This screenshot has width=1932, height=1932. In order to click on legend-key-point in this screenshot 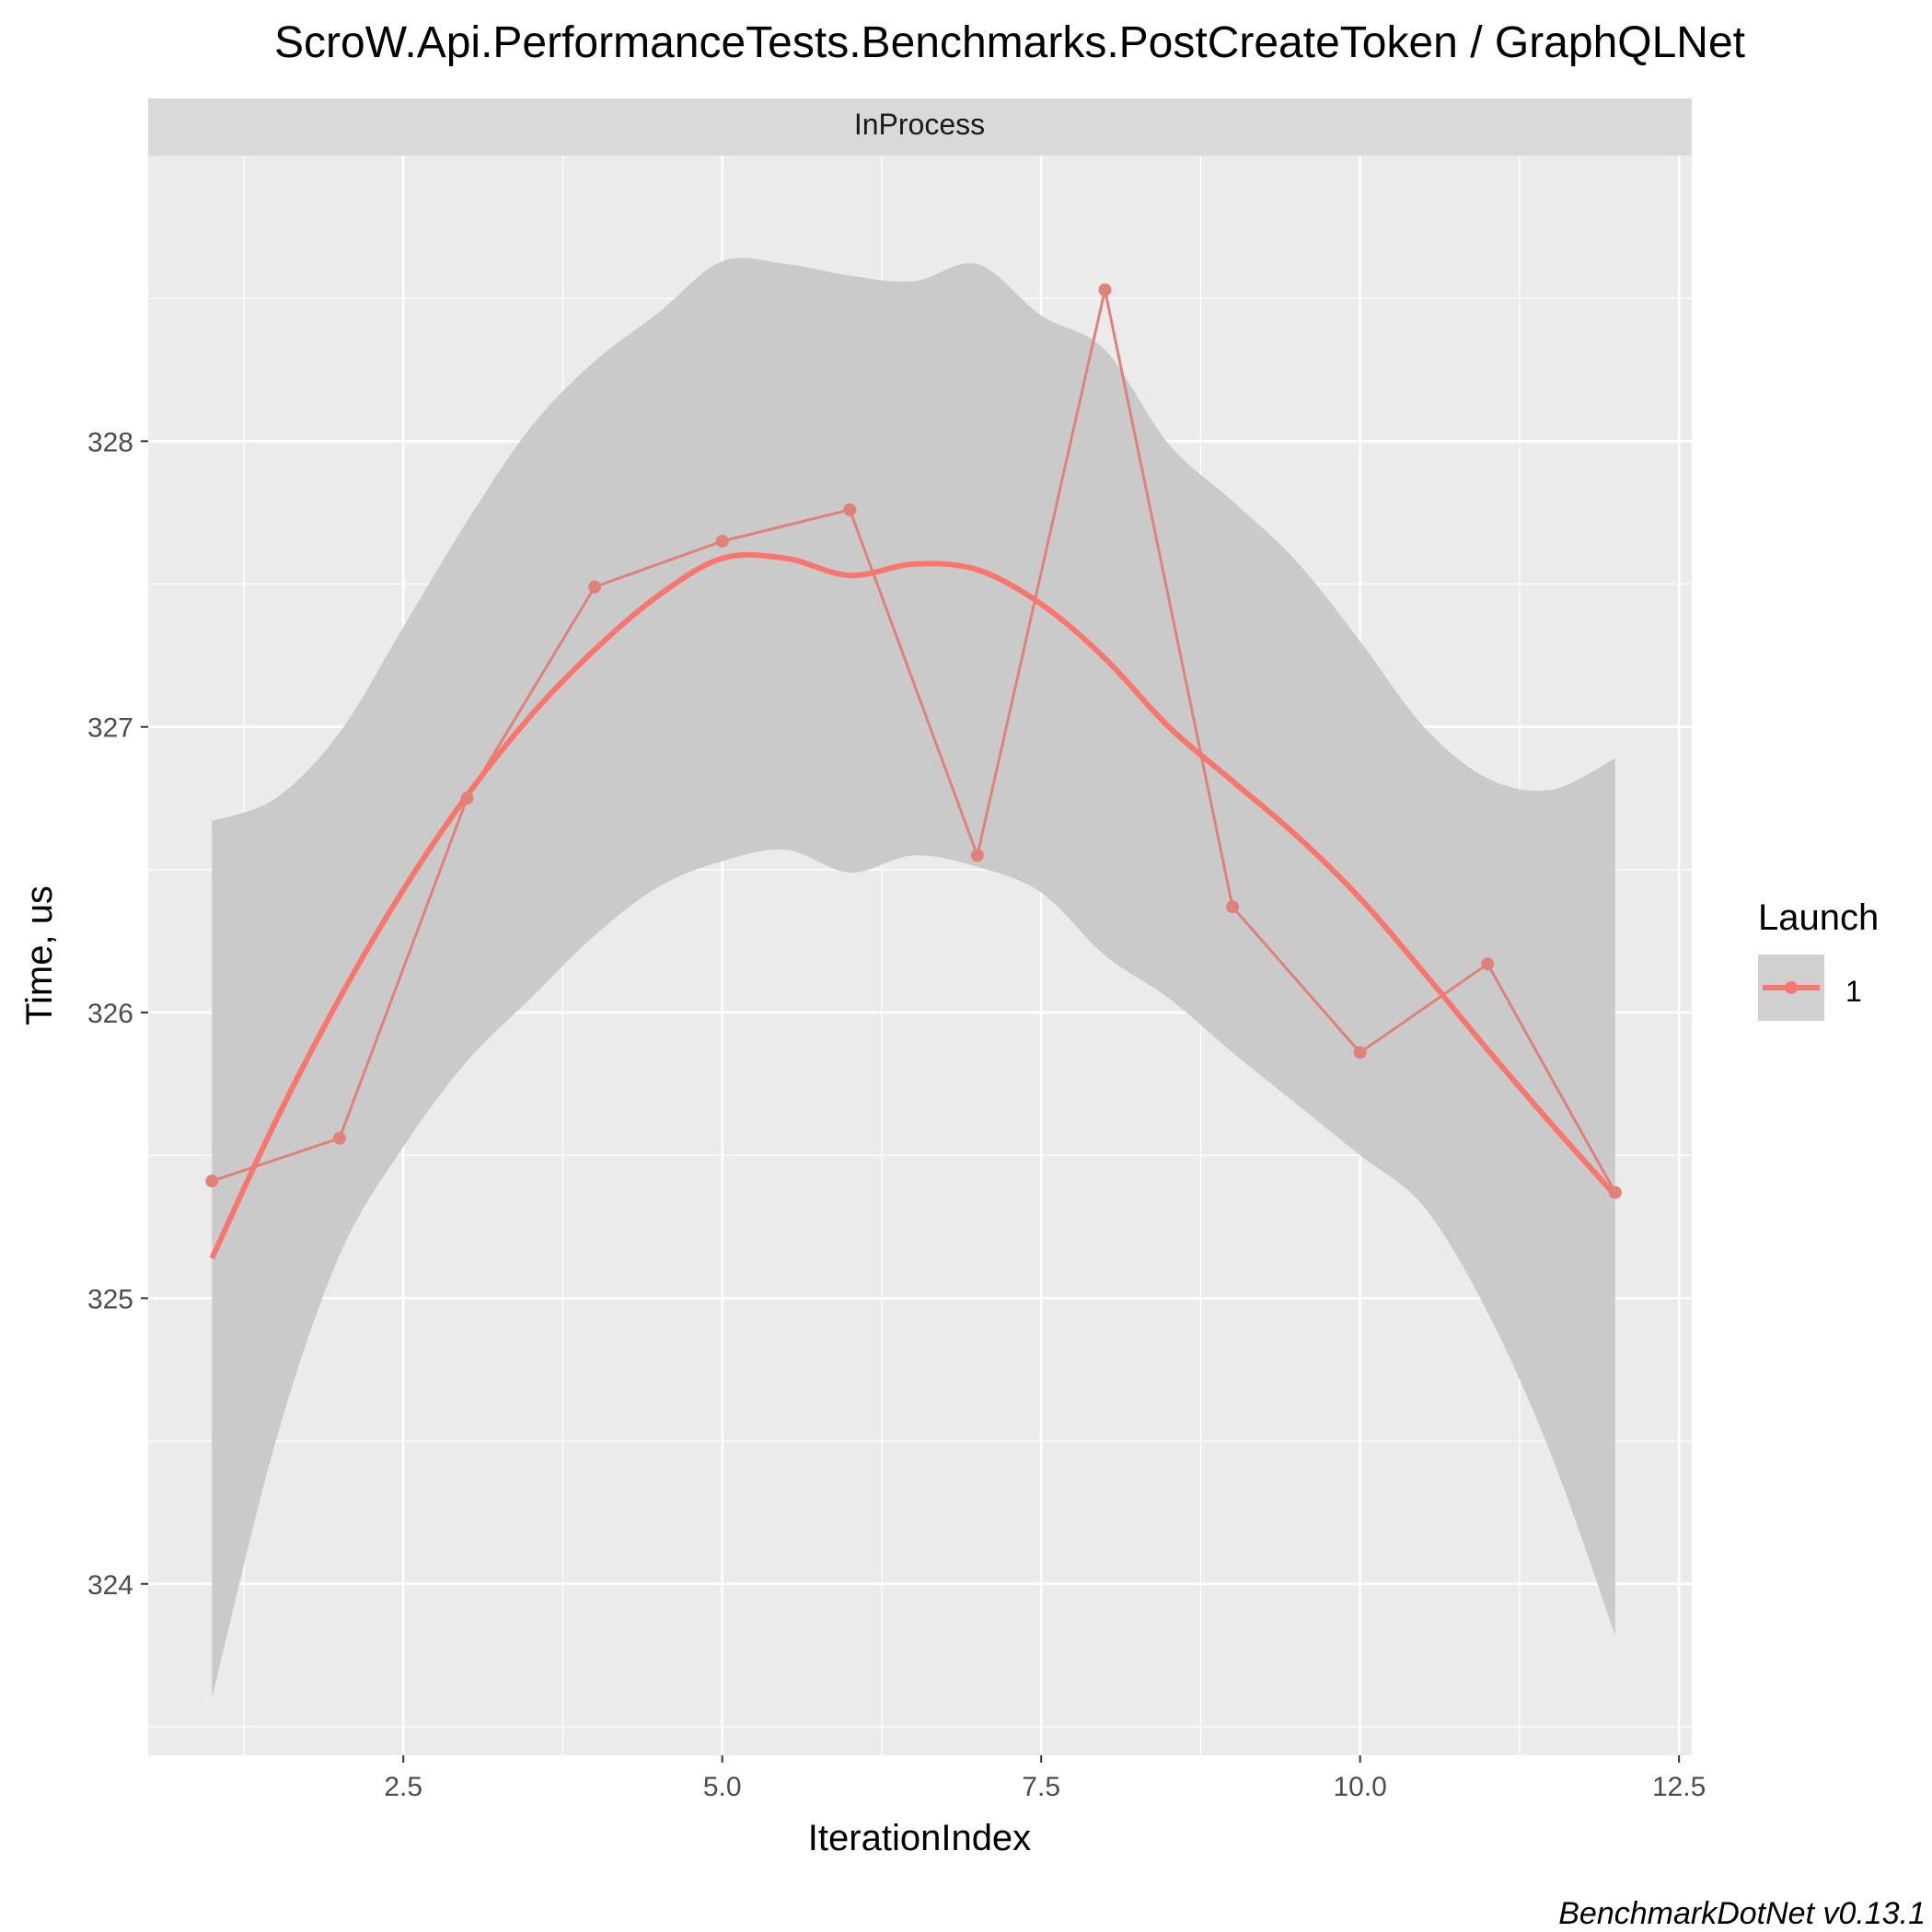, I will do `click(1792, 987)`.